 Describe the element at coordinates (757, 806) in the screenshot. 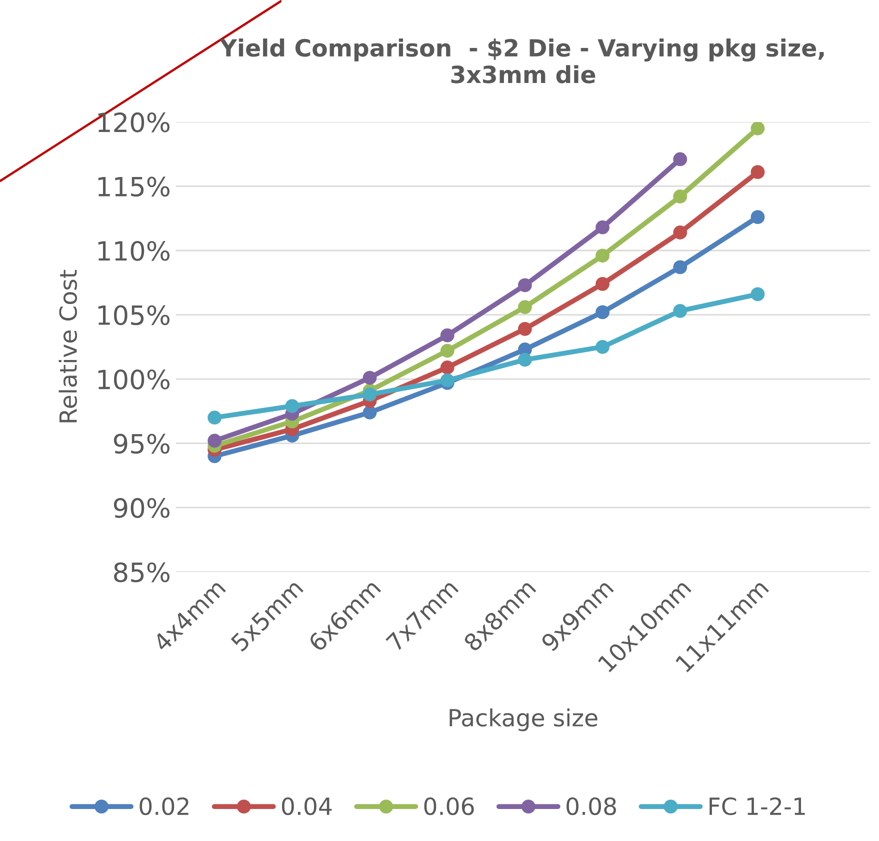

I see `legend-label: FC 1-2-1` at that location.